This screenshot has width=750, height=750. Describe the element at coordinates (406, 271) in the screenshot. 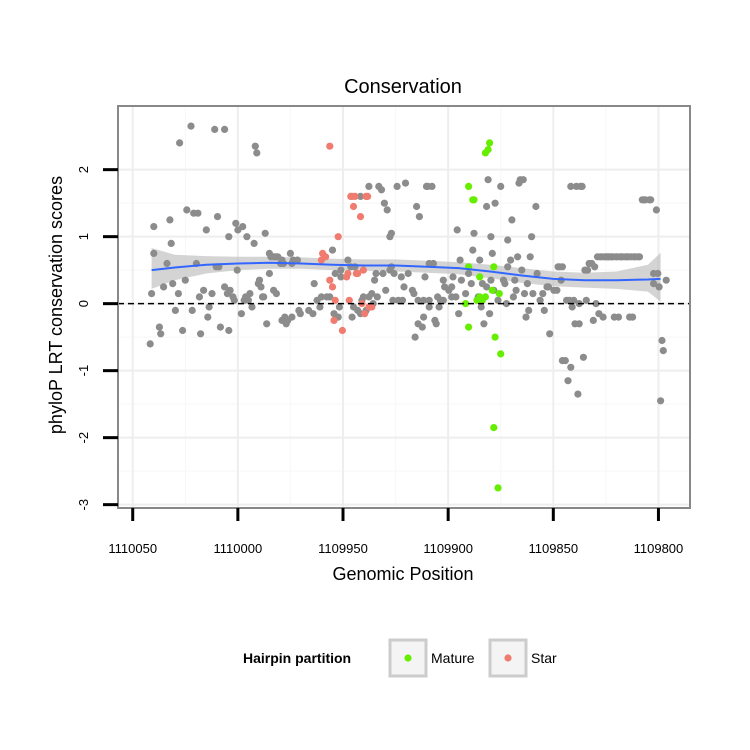

I see `loess-curve` at that location.